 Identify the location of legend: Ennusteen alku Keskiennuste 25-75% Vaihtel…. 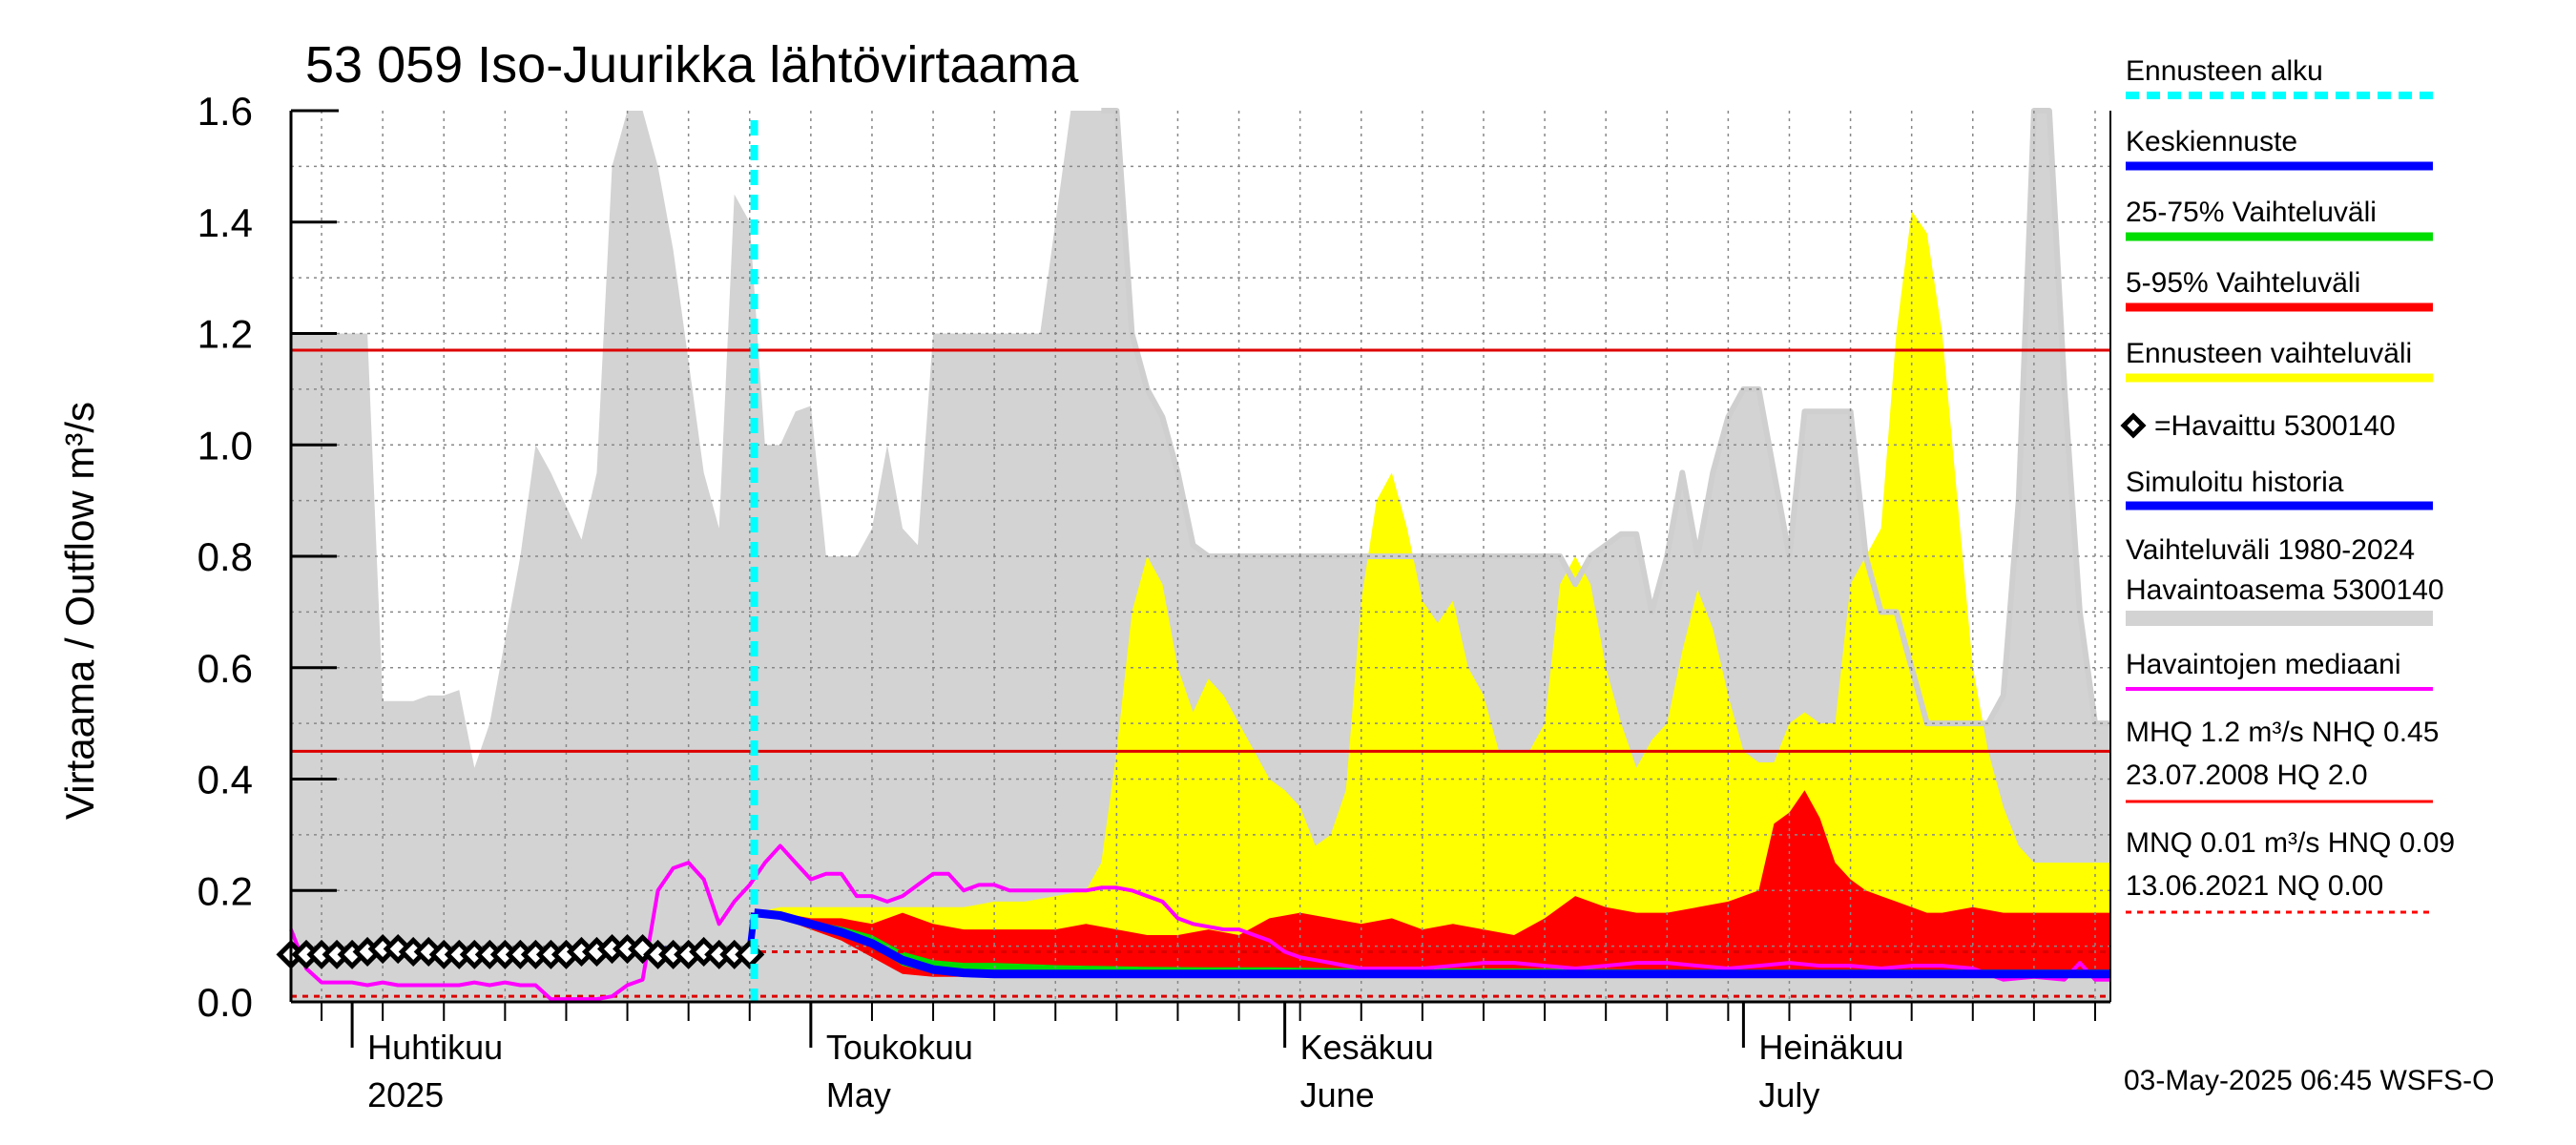
(2287, 485).